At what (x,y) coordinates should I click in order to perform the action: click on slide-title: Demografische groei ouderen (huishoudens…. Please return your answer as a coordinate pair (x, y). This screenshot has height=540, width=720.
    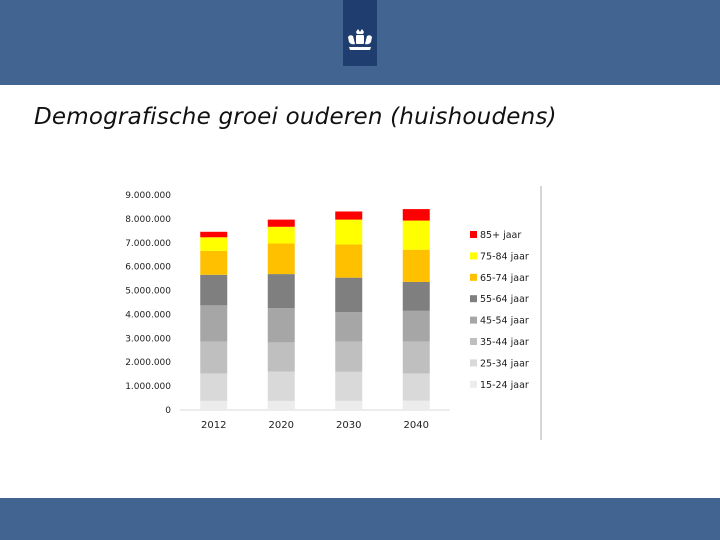
    Looking at the image, I should click on (295, 117).